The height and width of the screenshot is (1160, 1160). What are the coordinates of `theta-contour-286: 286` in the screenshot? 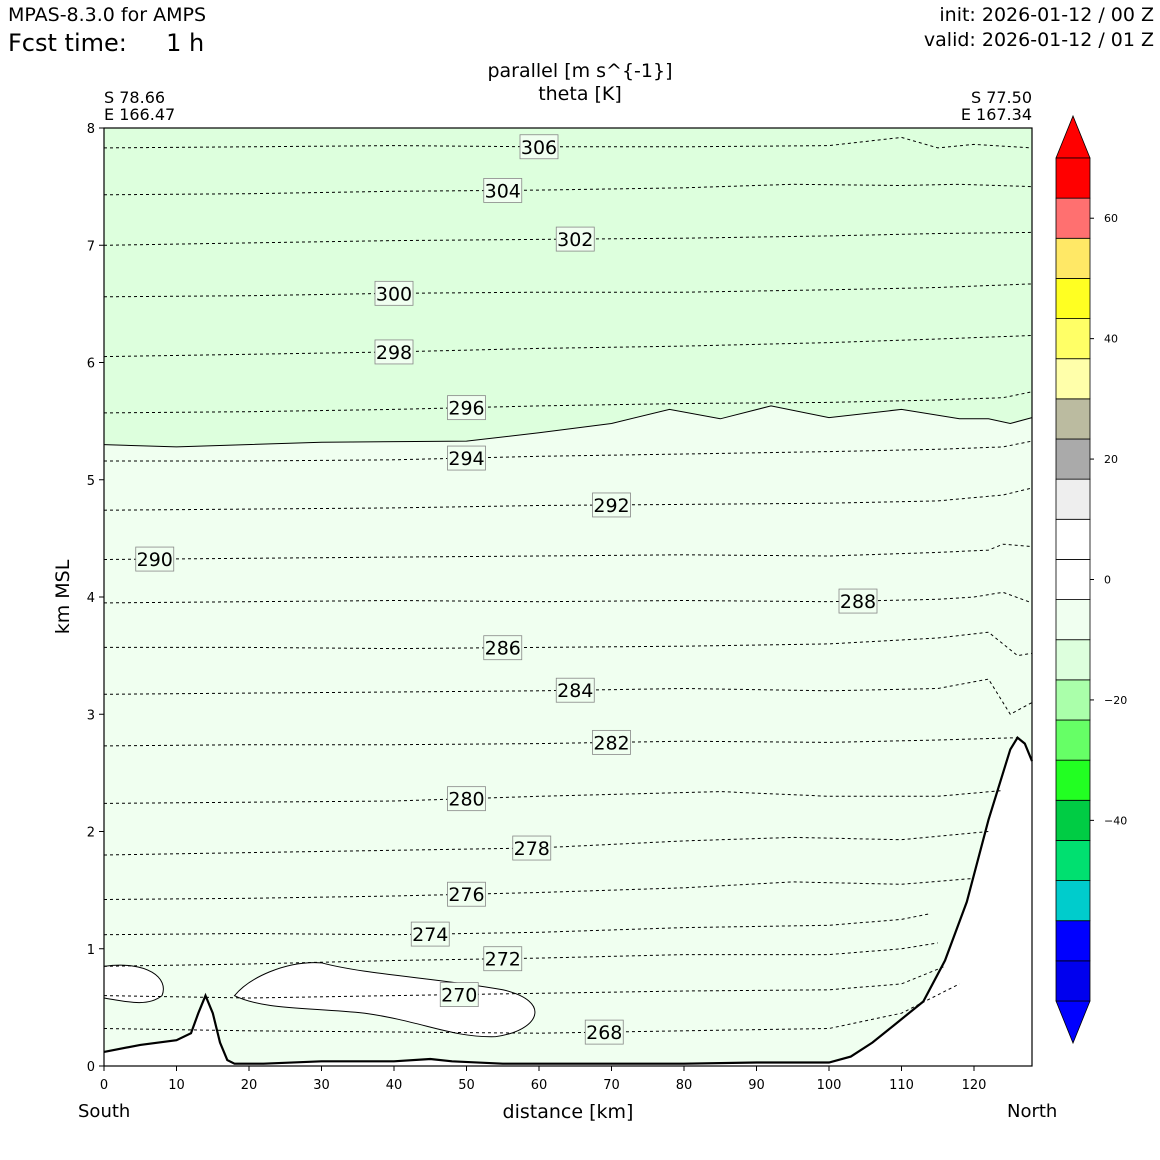 It's located at (568, 646).